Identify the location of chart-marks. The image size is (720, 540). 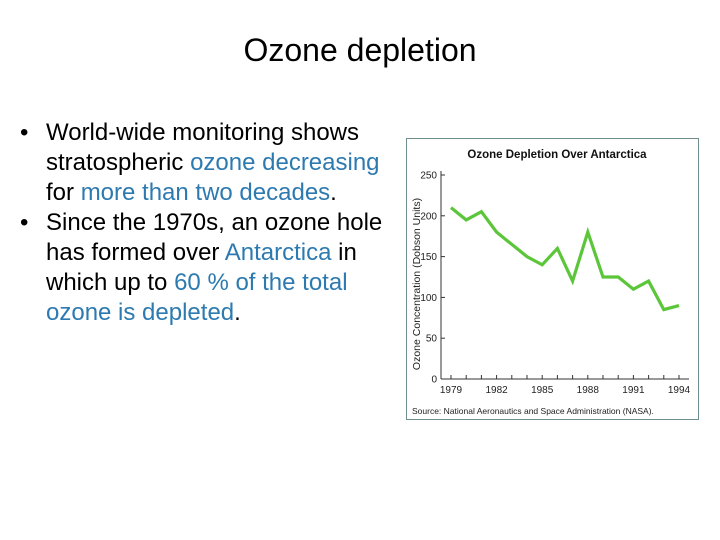
(564, 259).